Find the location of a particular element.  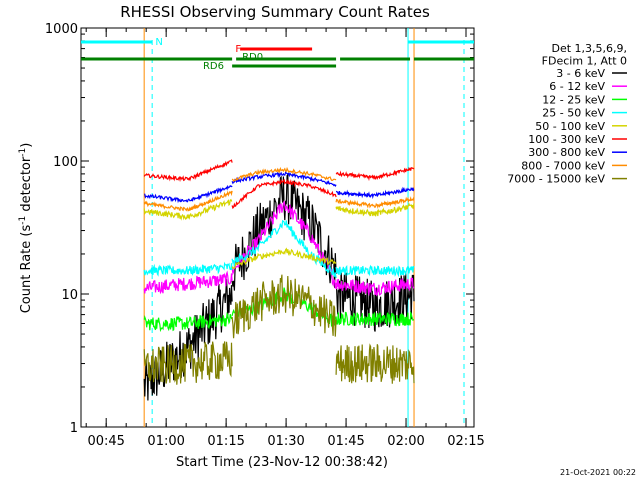

y-axis-label-part: ) is located at coordinates (26, 145).